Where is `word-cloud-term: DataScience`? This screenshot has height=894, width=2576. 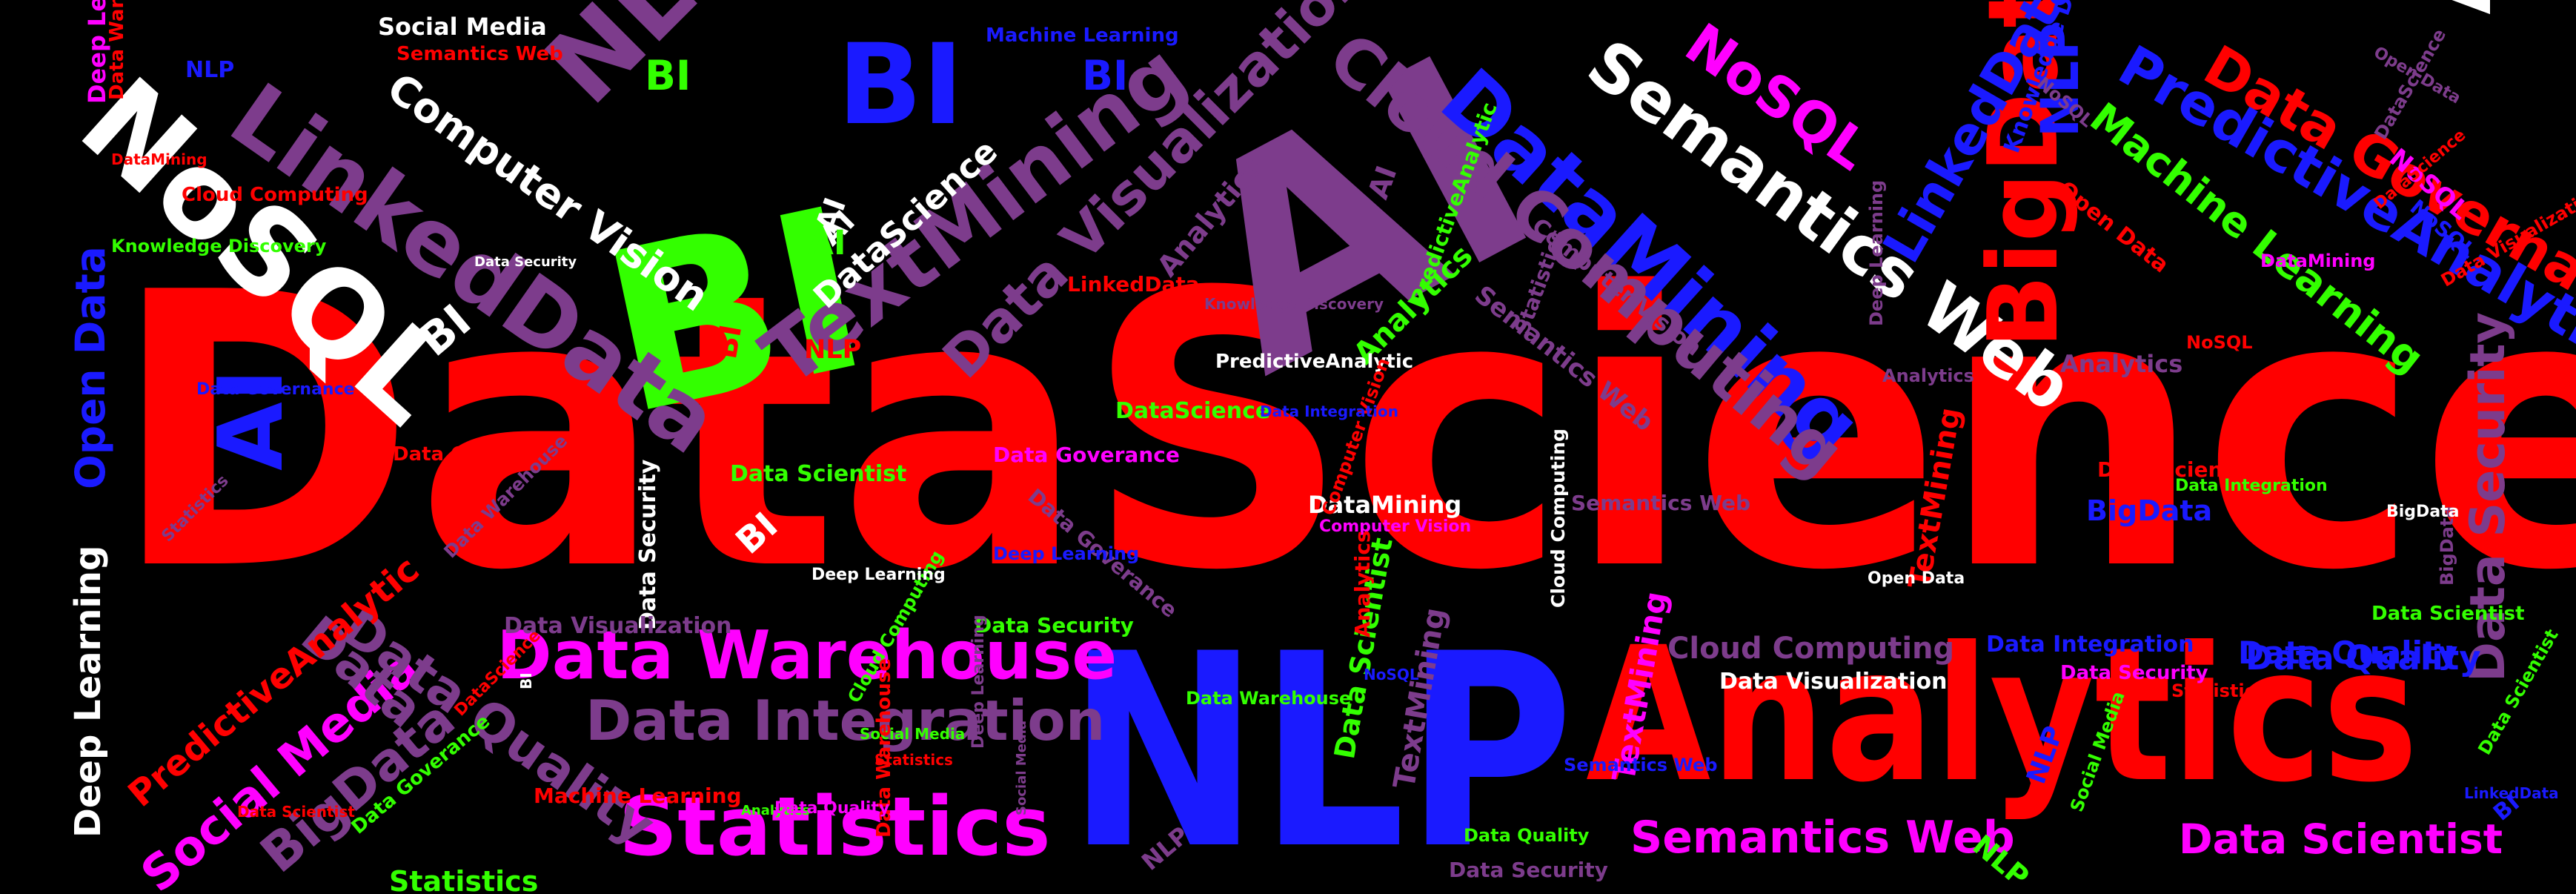
word-cloud-term: DataScience is located at coordinates (1193, 411).